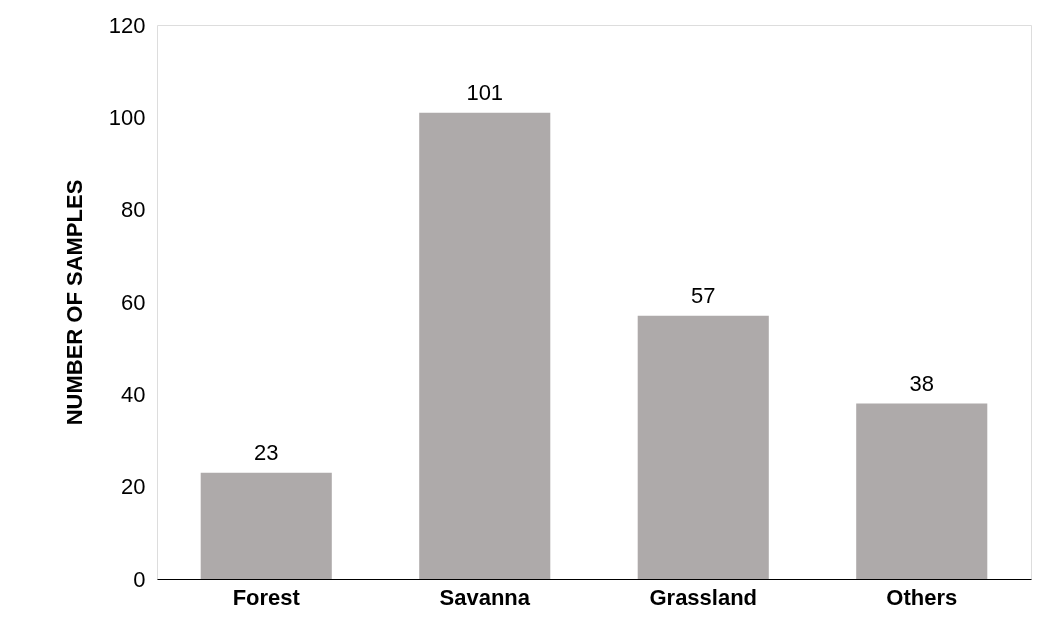 Image resolution: width=1041 pixels, height=633 pixels. What do you see at coordinates (703, 295) in the screenshot?
I see `data-label: 57` at bounding box center [703, 295].